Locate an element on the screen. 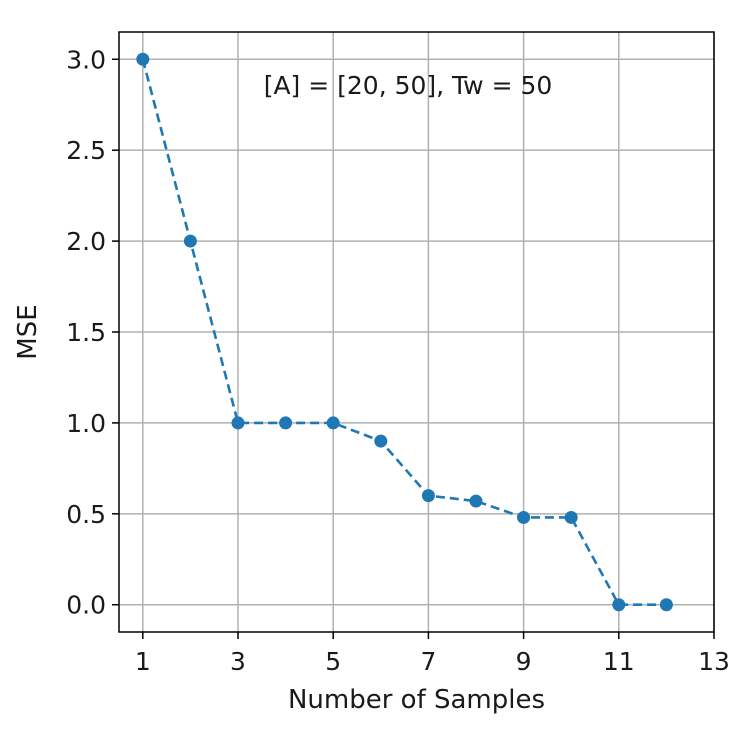  chart-annotation: [A] = [20, 50], Tw = 50 is located at coordinates (408, 85).